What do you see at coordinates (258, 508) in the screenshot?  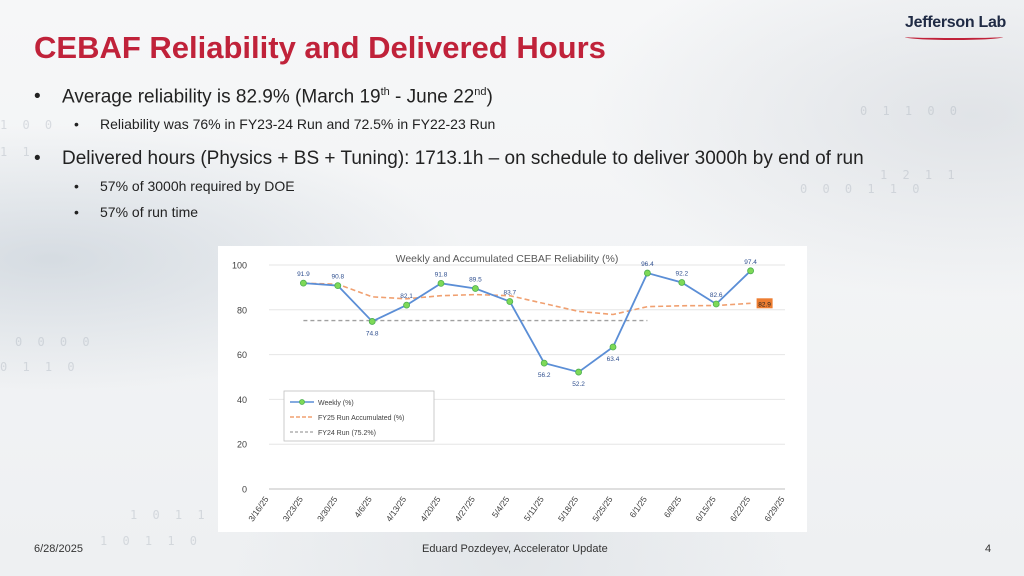 I see `x-tick-label: 3/16/25` at bounding box center [258, 508].